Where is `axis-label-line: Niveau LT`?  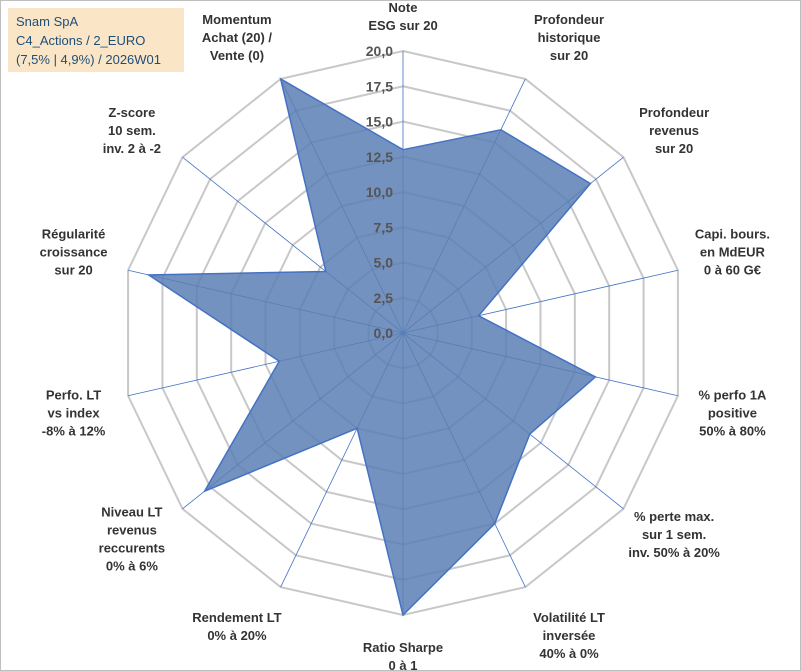 axis-label-line: Niveau LT is located at coordinates (131, 511).